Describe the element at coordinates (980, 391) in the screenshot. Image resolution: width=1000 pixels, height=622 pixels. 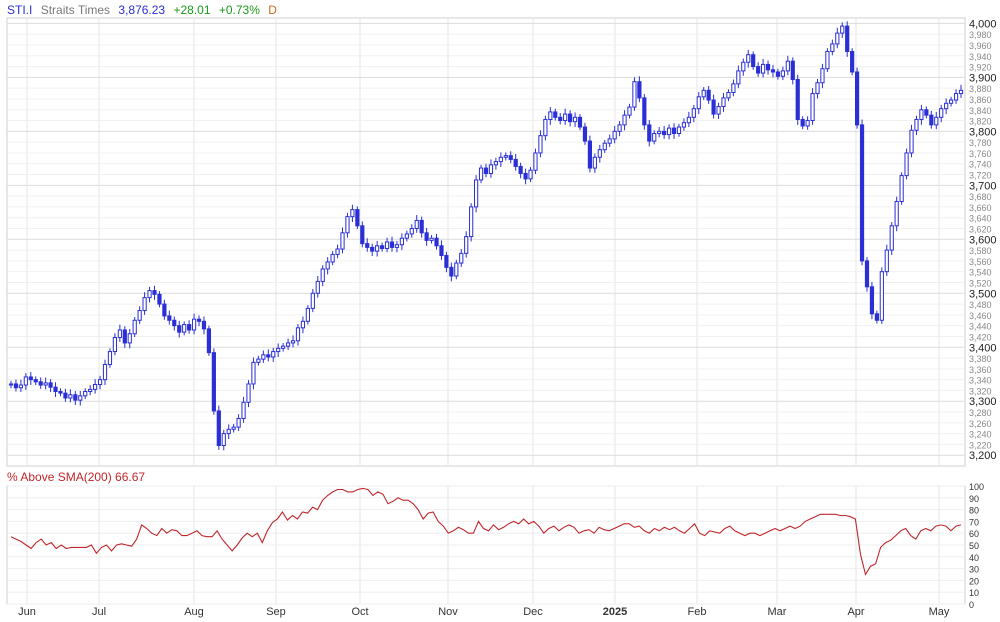
I see `price-y-tick-label: 3,320` at that location.